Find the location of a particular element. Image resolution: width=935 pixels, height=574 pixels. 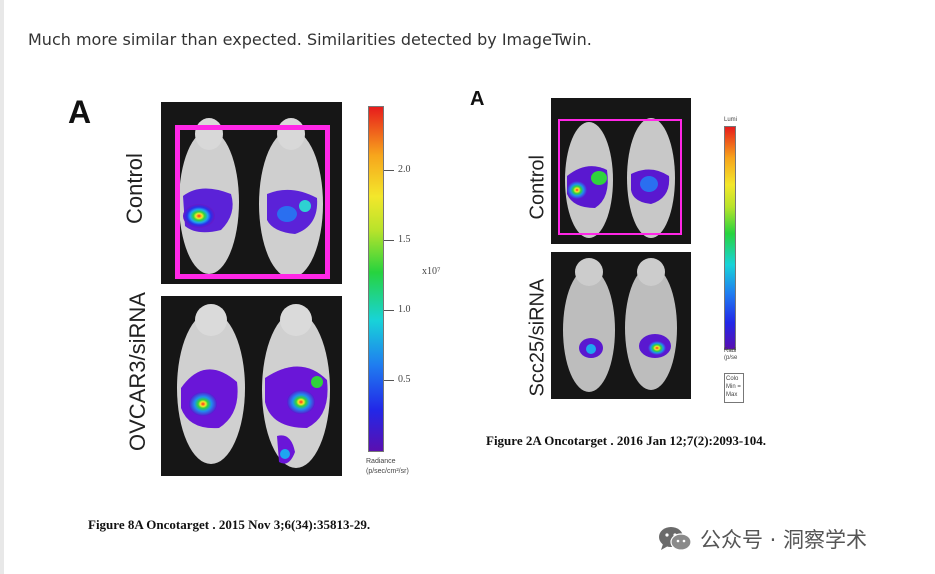

panel-letter-left: A is located at coordinates (80, 112).